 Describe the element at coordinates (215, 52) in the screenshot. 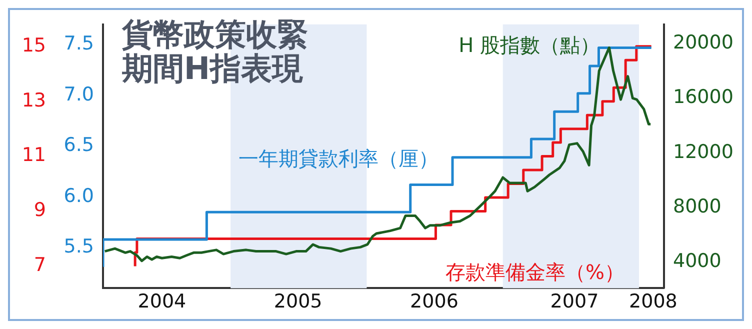

I see `chart-title: 貨幣政策收緊期間H指表現` at that location.